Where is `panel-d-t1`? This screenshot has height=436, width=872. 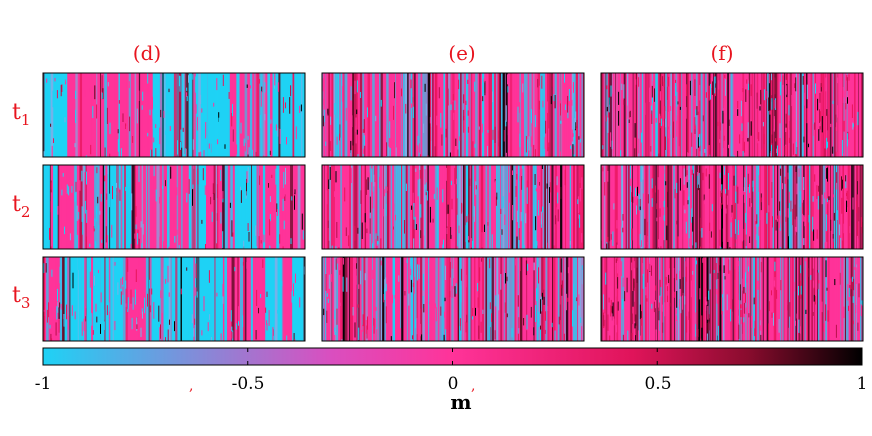 panel-d-t1 is located at coordinates (174, 115).